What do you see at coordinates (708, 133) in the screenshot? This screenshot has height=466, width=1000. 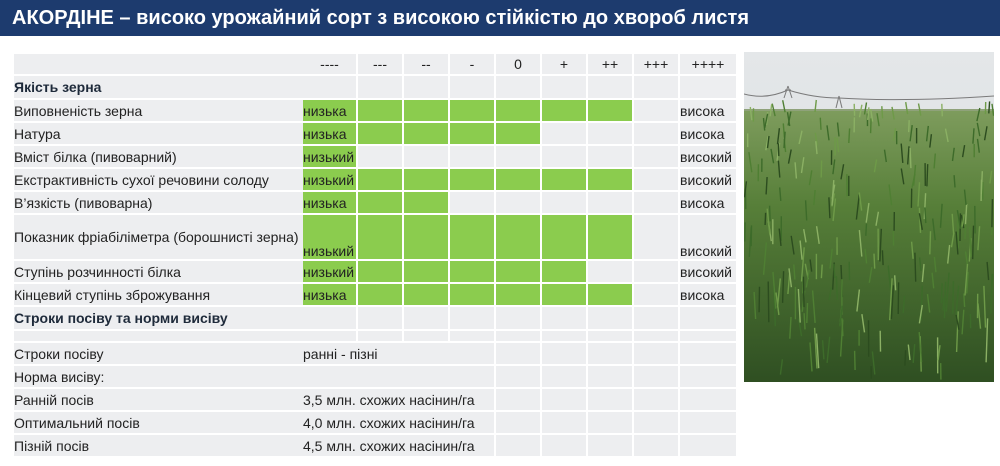 I see `rating-high-label: висока` at bounding box center [708, 133].